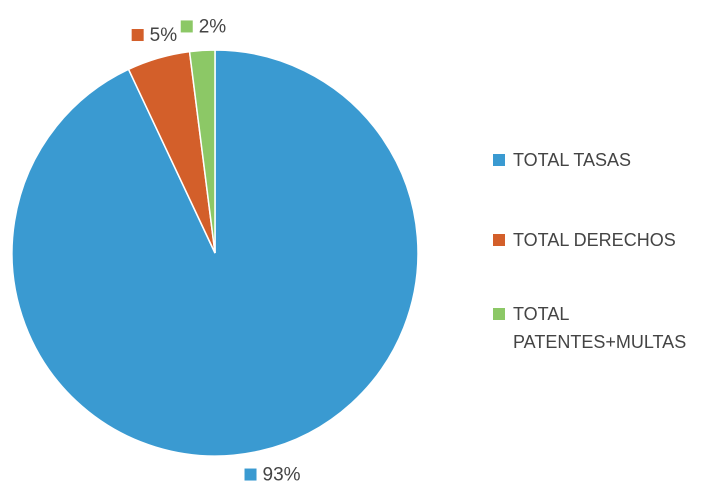  I want to click on legend-item: TOTAL TASAS, so click(608, 160).